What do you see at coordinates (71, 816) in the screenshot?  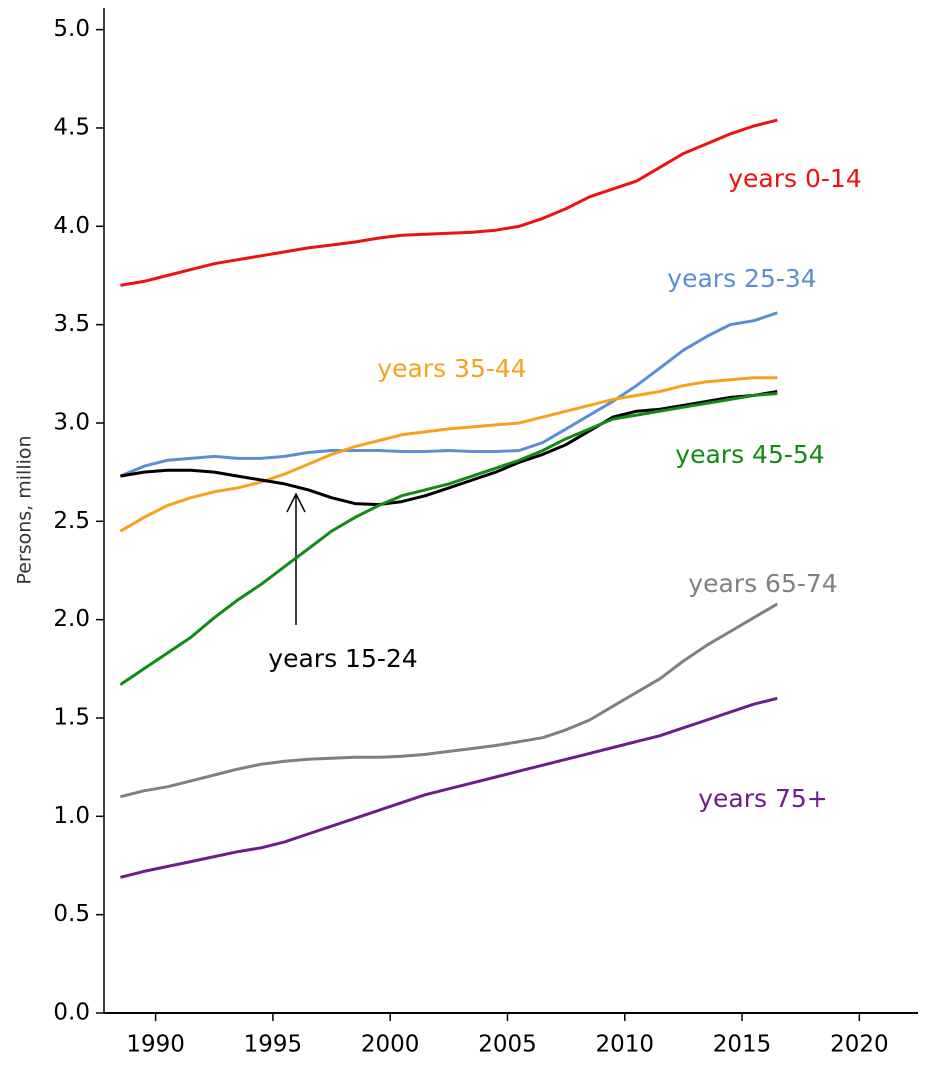 I see `y-tick-label: 1.0` at bounding box center [71, 816].